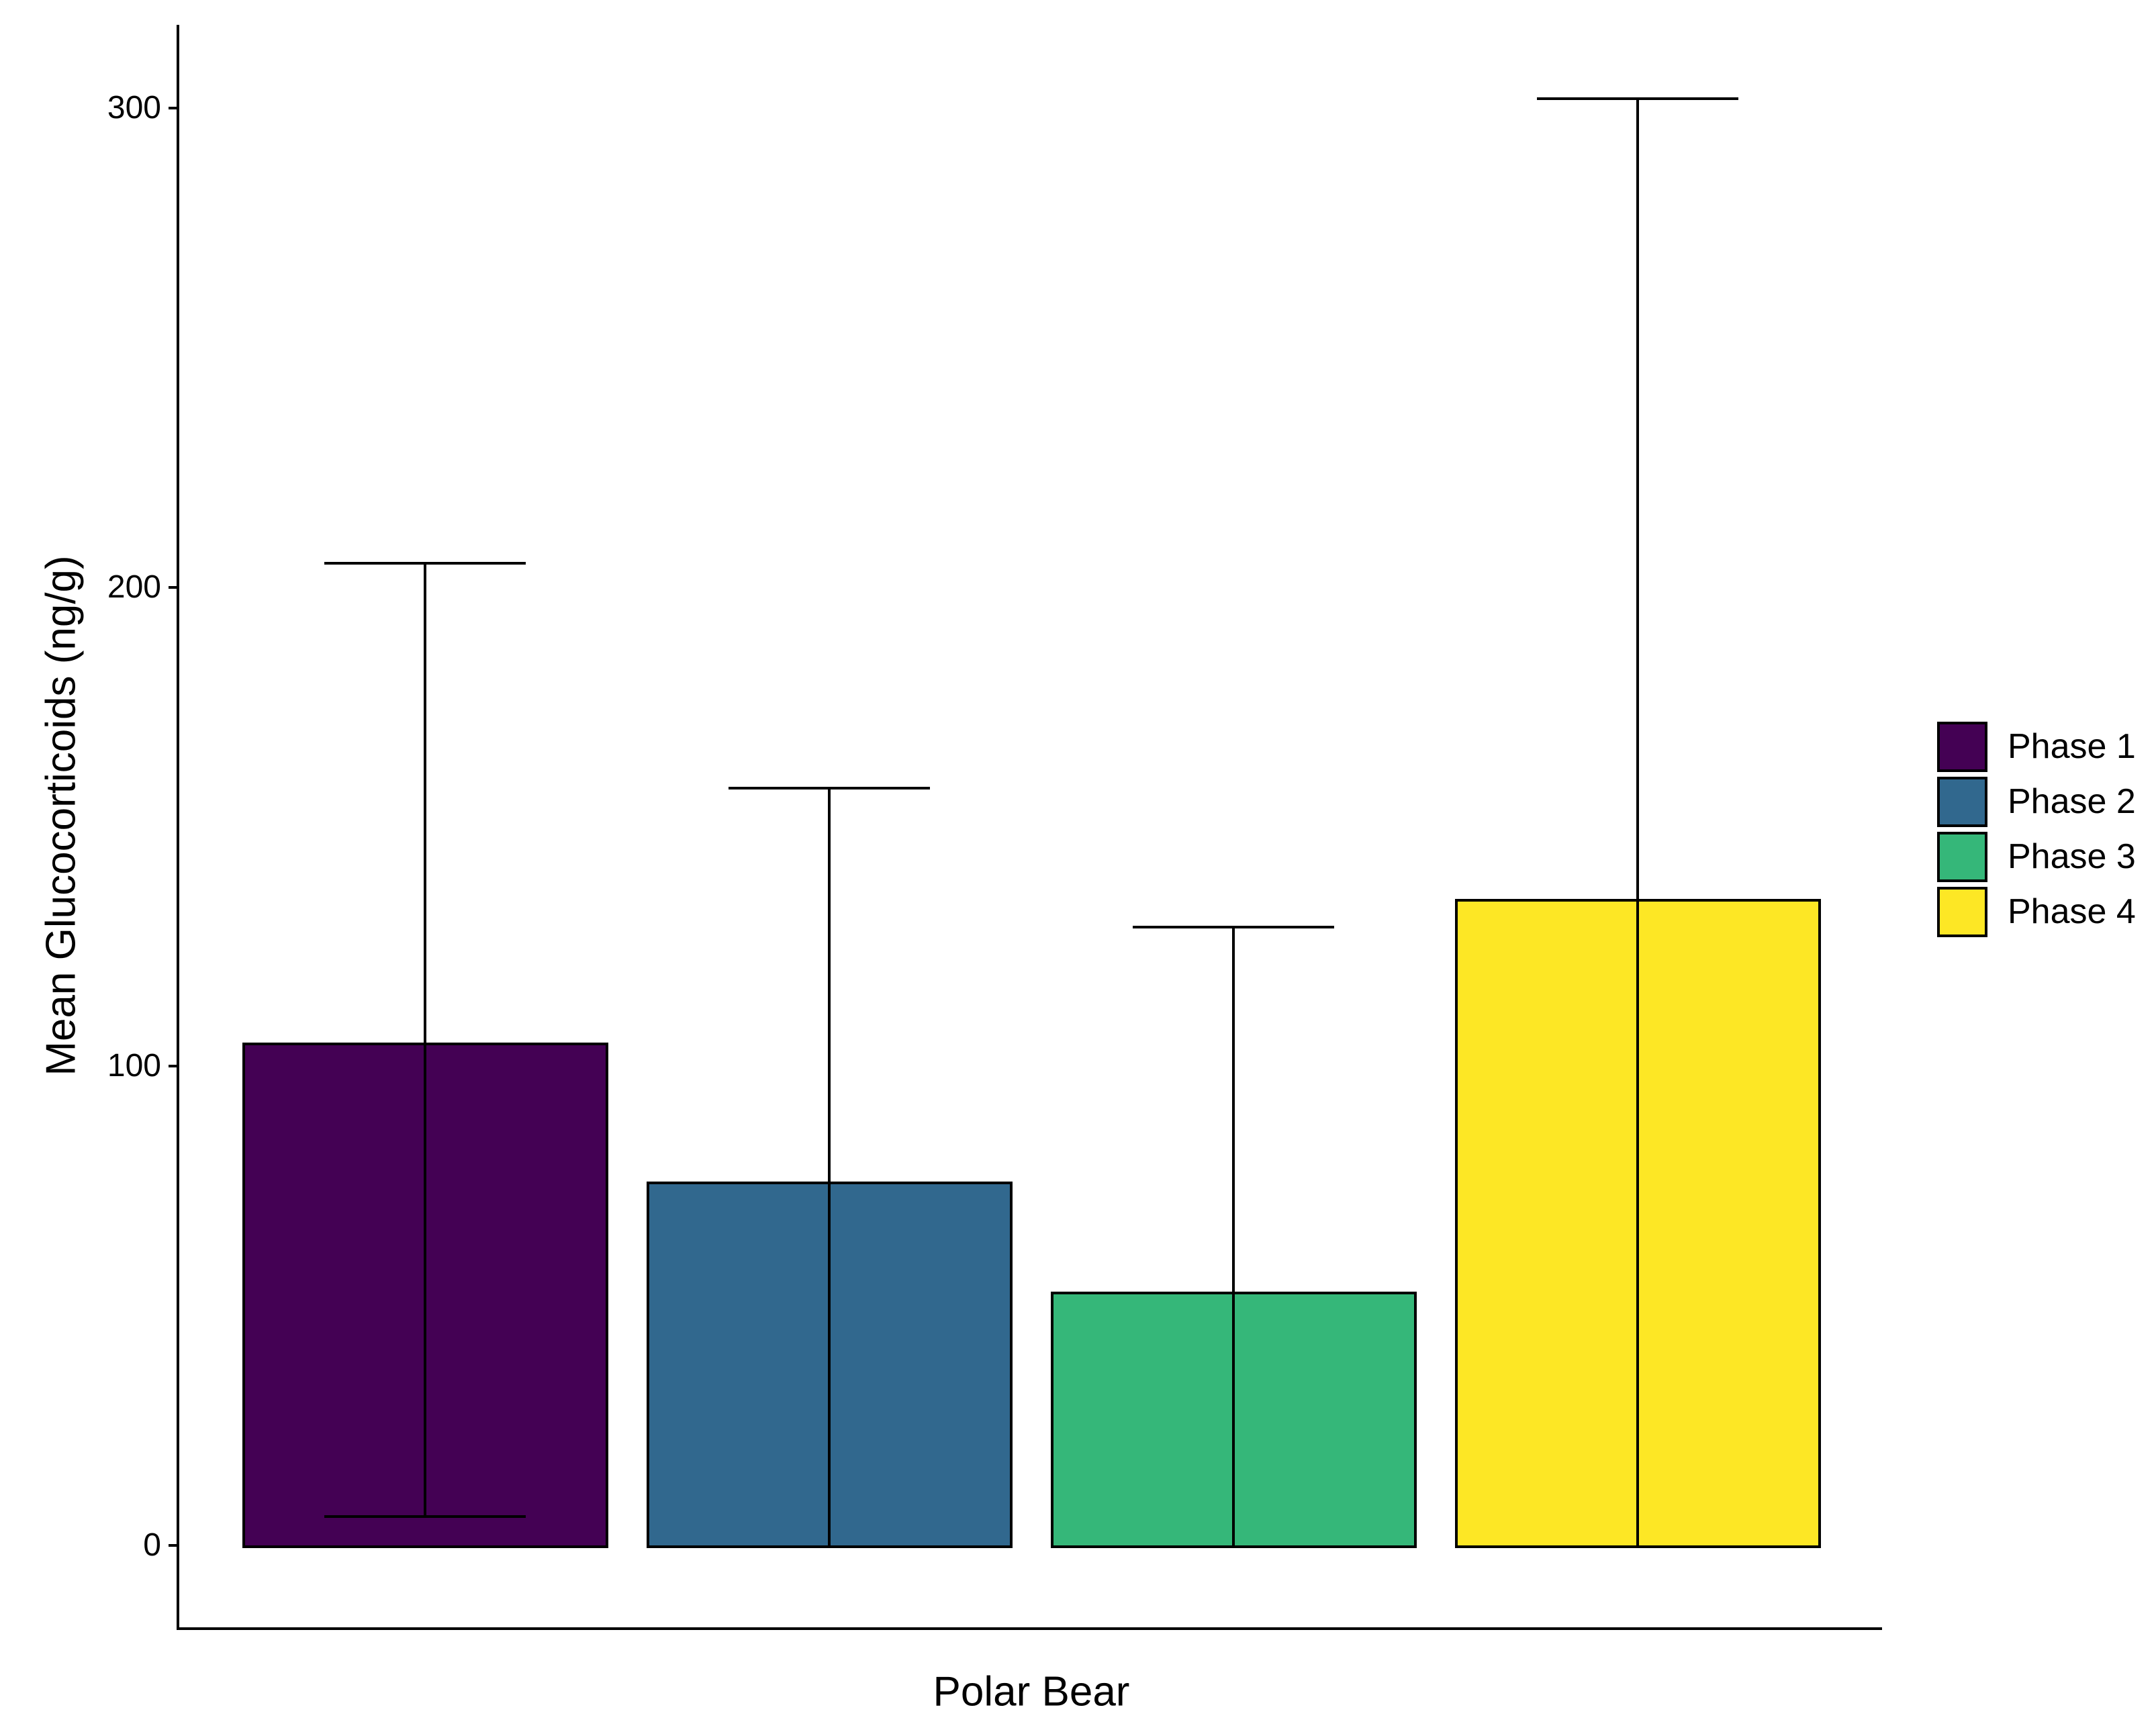 Image resolution: width=2156 pixels, height=1726 pixels. Describe the element at coordinates (2072, 912) in the screenshot. I see `legend-label: Phase 4` at that location.